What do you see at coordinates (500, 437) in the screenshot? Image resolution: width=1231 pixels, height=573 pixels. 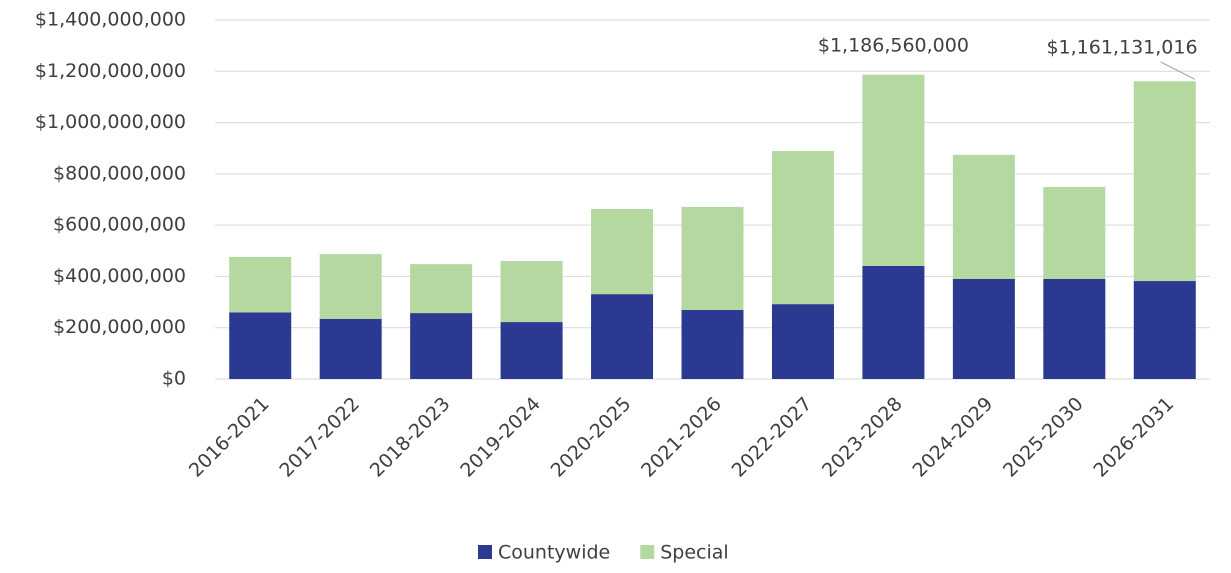 I see `x-tick-label: 2019-2024` at bounding box center [500, 437].